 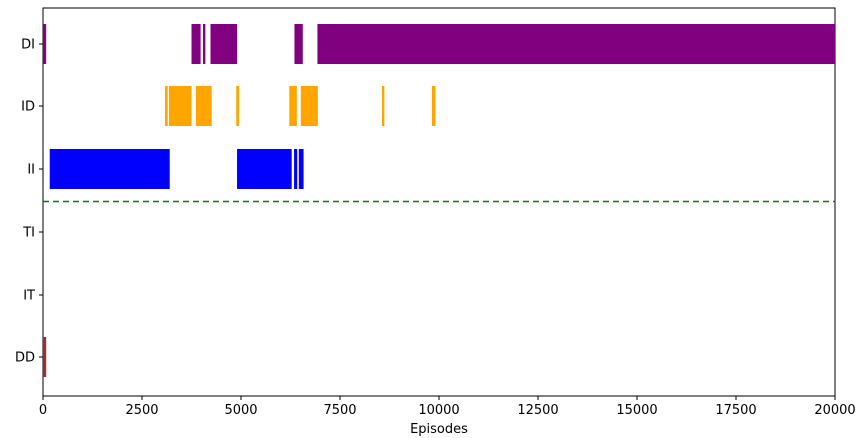 I want to click on x-tick-label: 12500, so click(x=537, y=410).